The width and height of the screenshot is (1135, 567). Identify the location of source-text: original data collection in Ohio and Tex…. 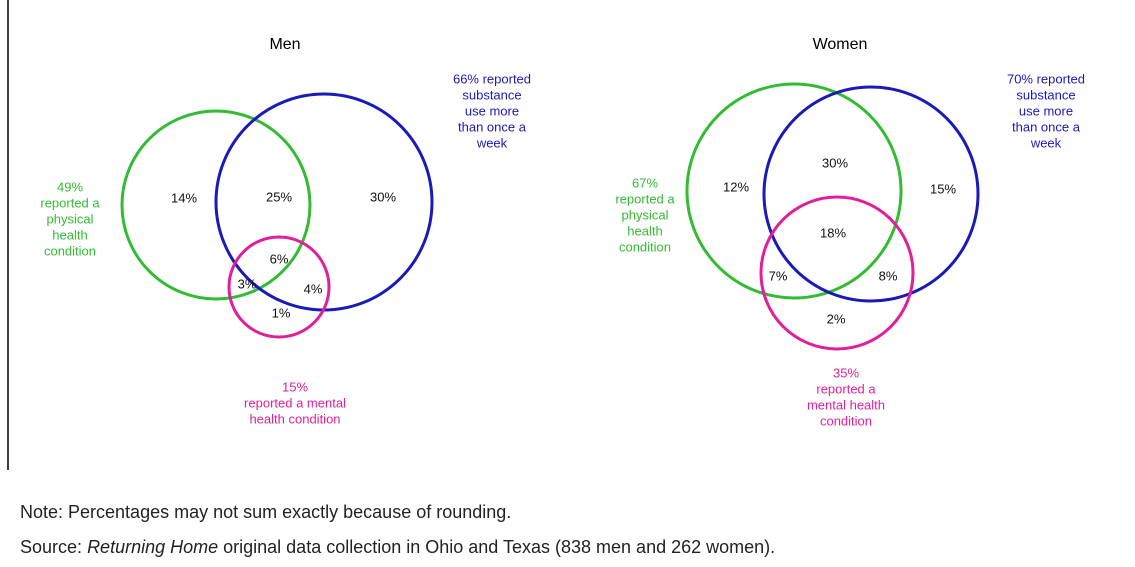
(499, 547).